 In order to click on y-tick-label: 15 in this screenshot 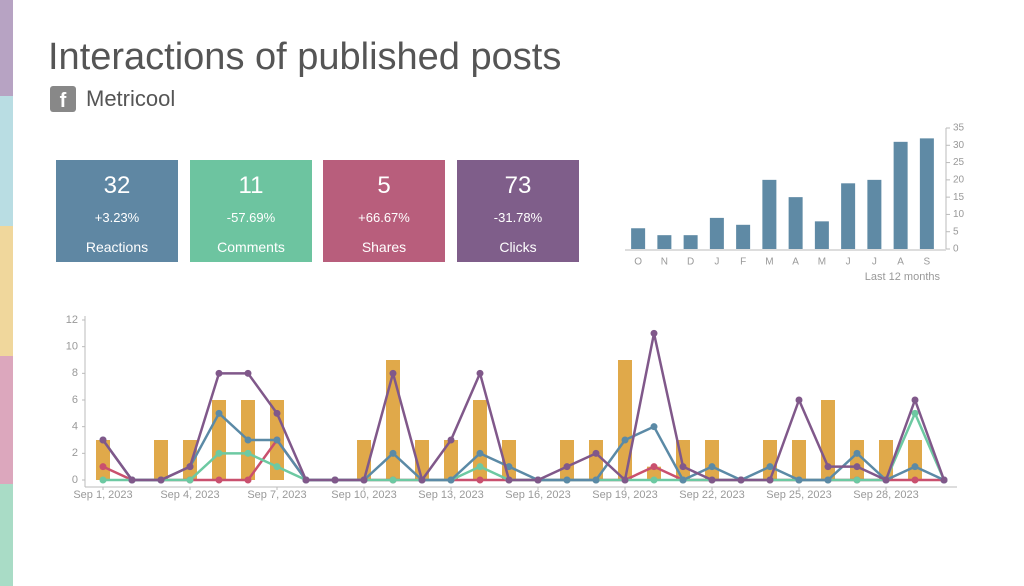, I will do `click(959, 197)`.